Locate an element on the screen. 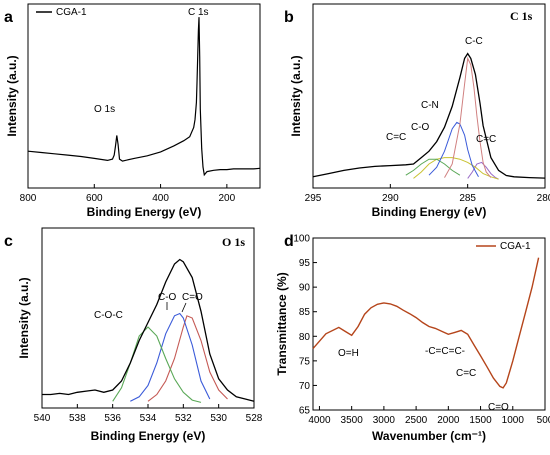  y-tick-label: 95 is located at coordinates (305, 263).